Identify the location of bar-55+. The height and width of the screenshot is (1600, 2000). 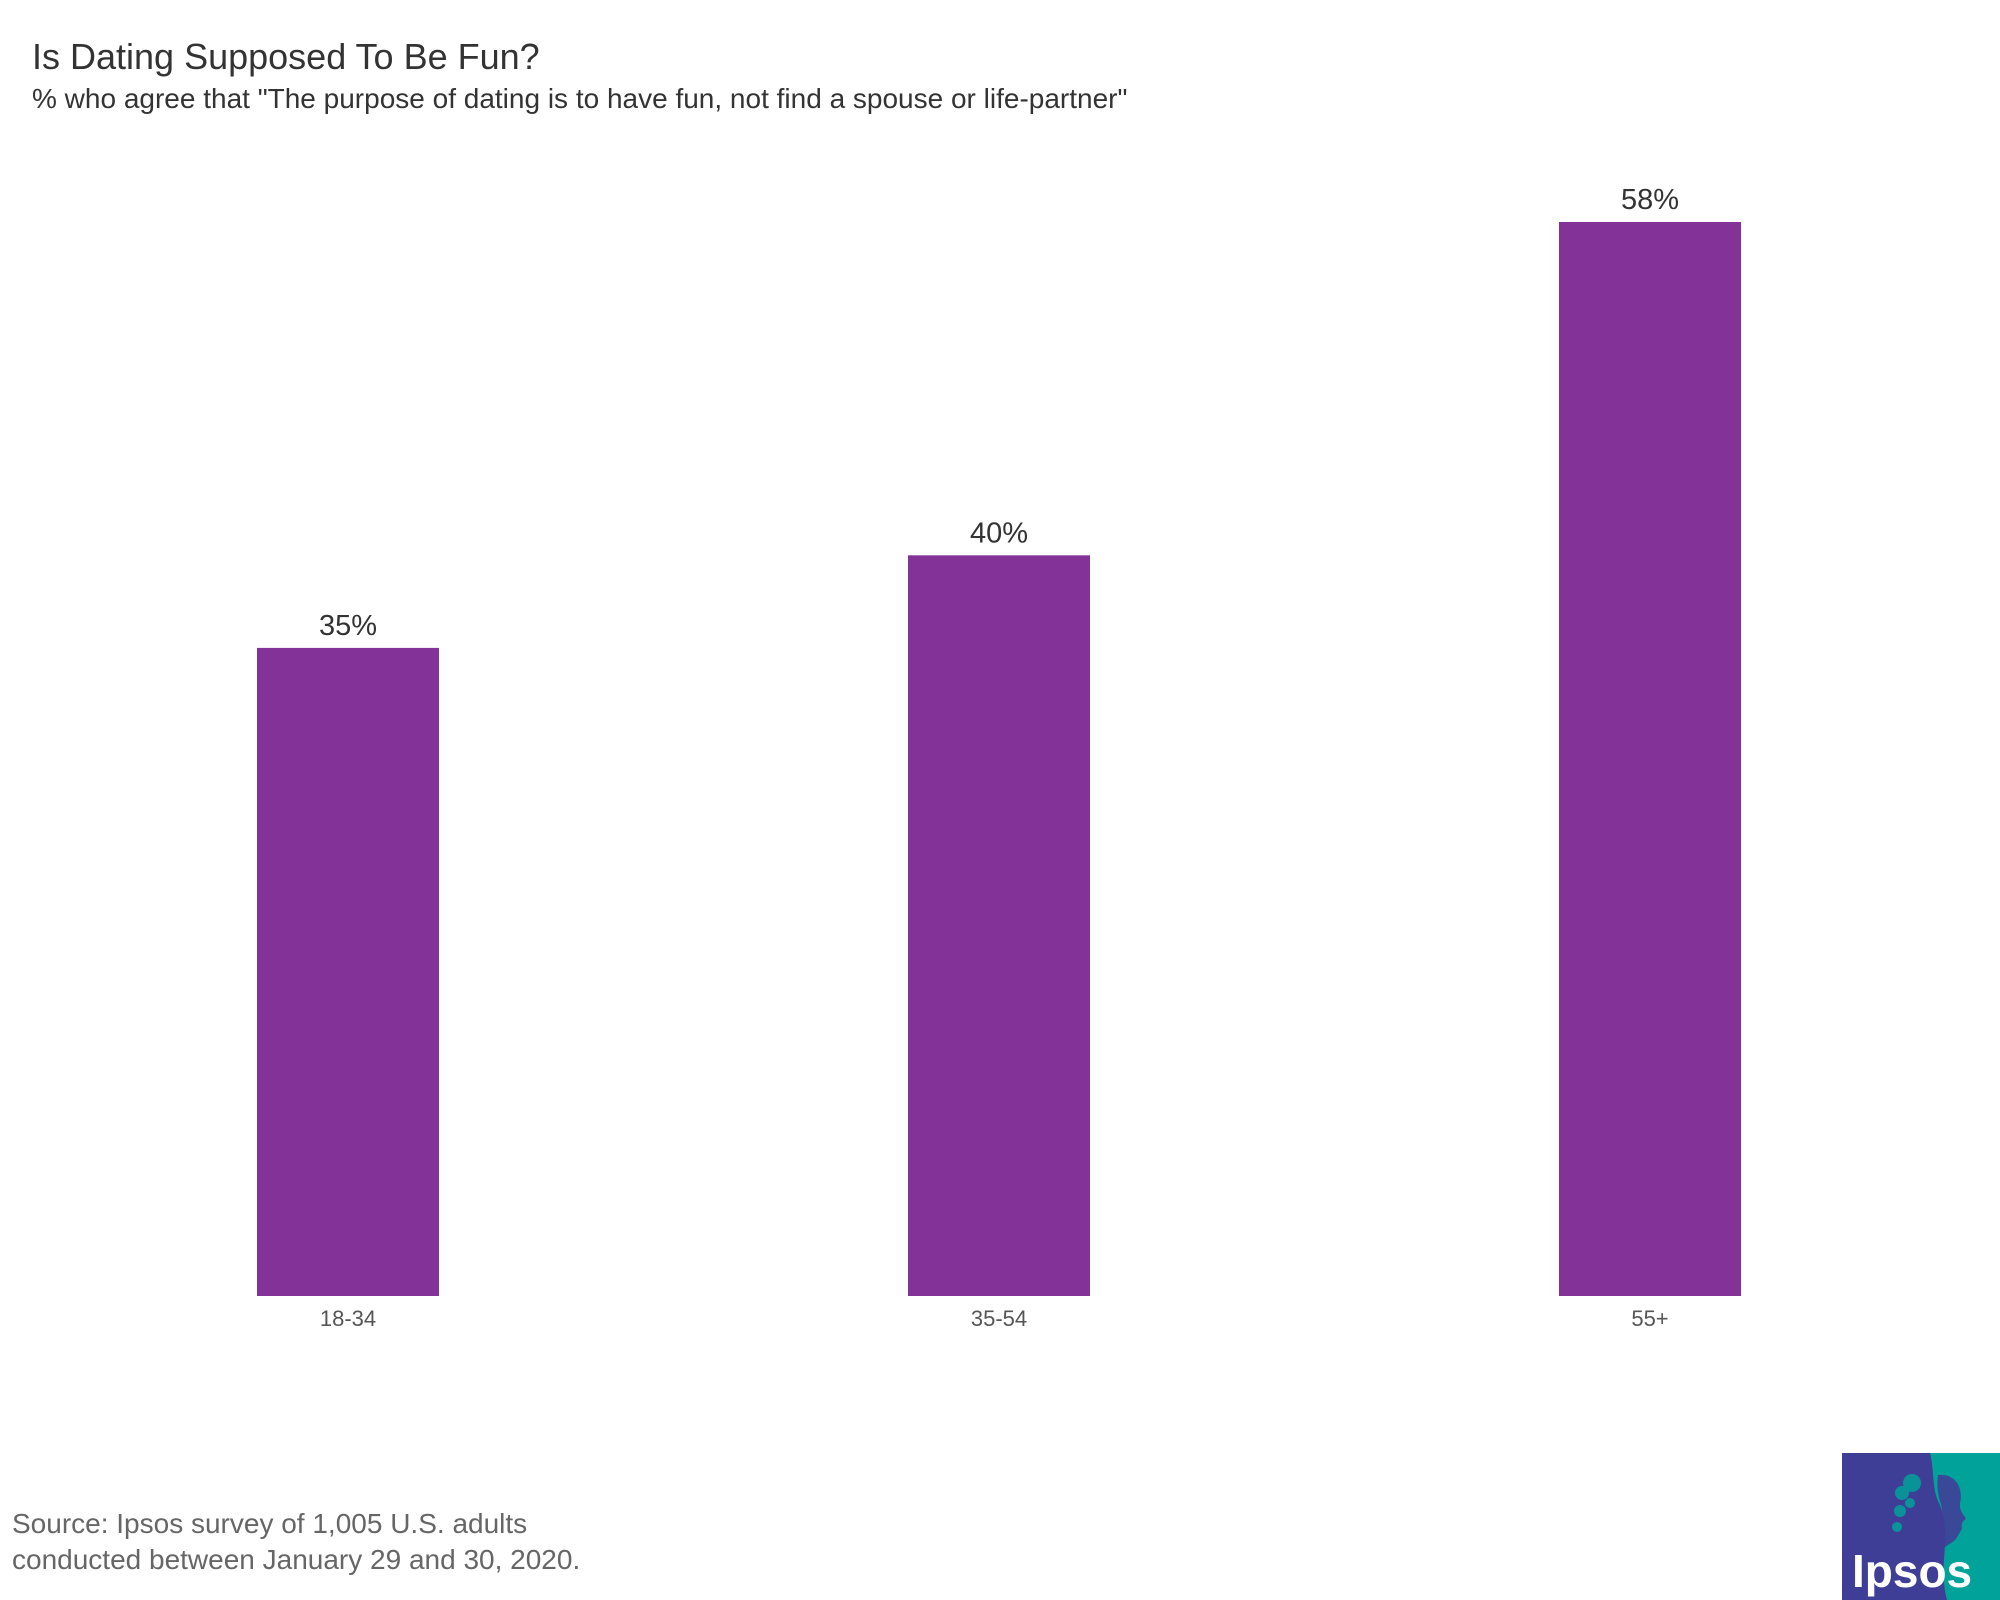
(1650, 759).